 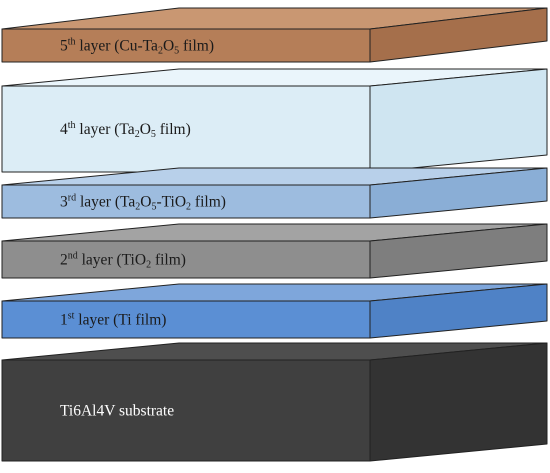 What do you see at coordinates (274, 35) in the screenshot?
I see `layer-5: 5th layer (Cu-Ta2O5 film)` at bounding box center [274, 35].